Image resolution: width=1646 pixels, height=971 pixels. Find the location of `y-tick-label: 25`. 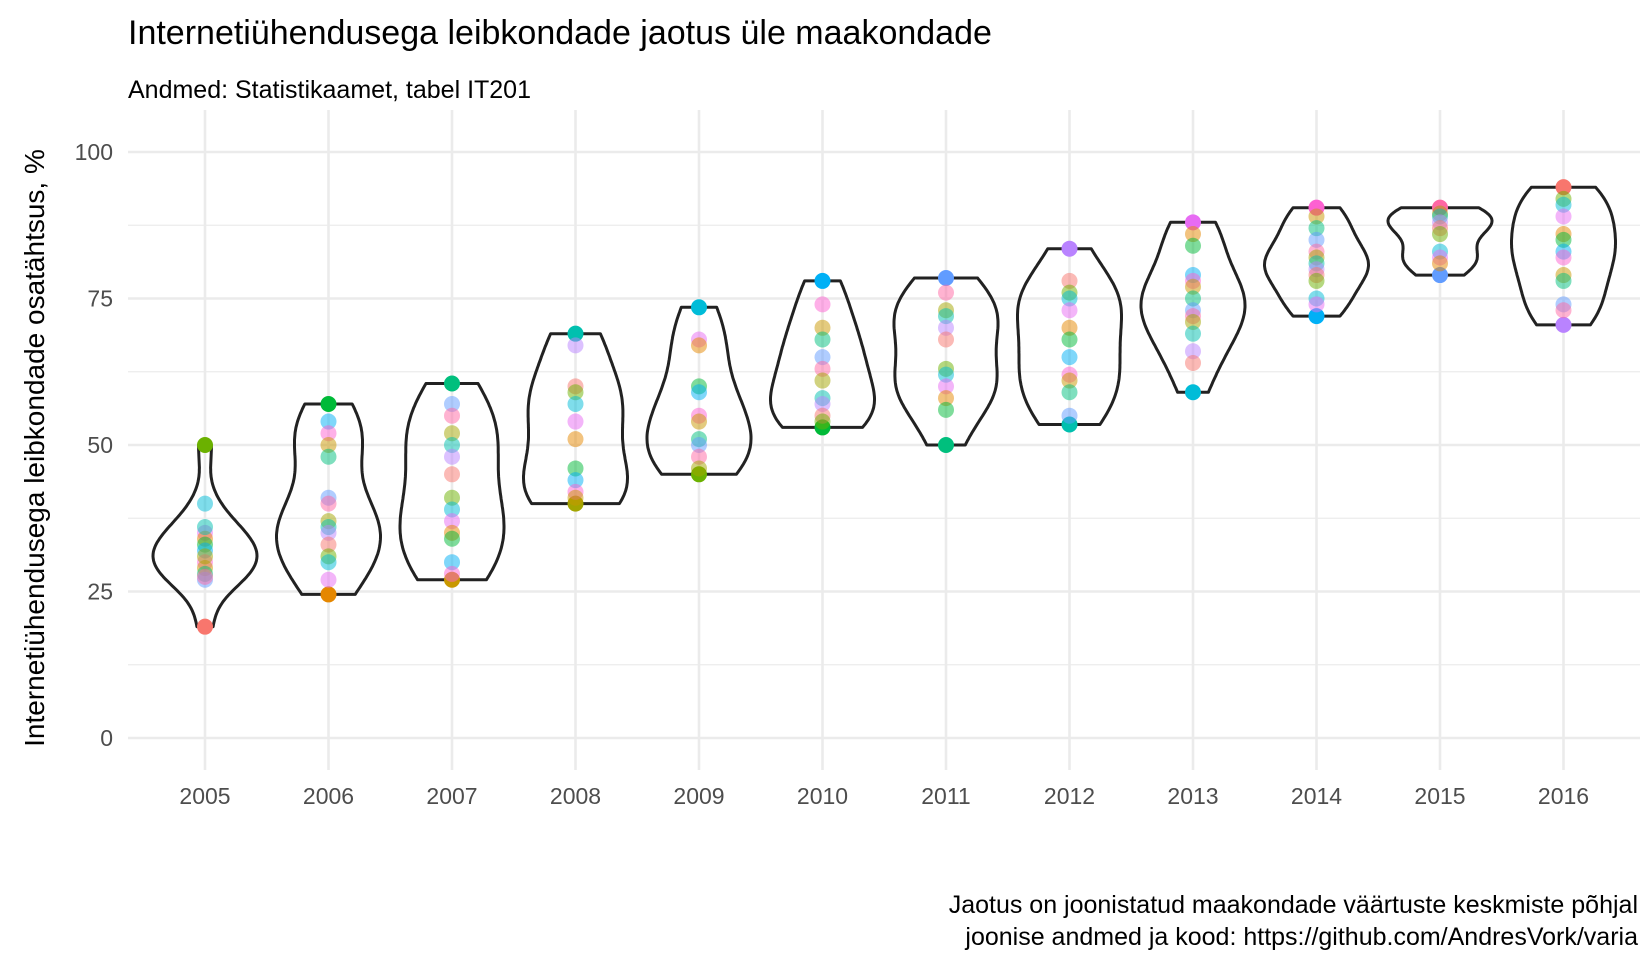

y-tick-label: 25 is located at coordinates (100, 592).